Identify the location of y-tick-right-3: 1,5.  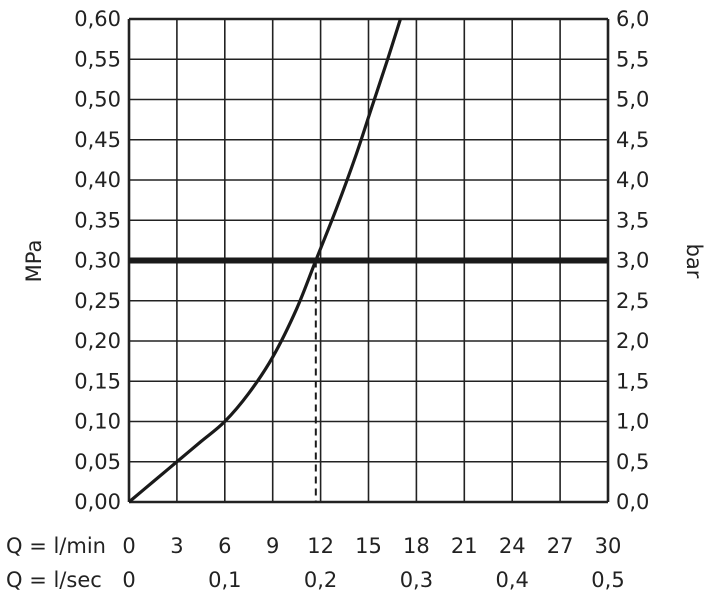
(632, 381).